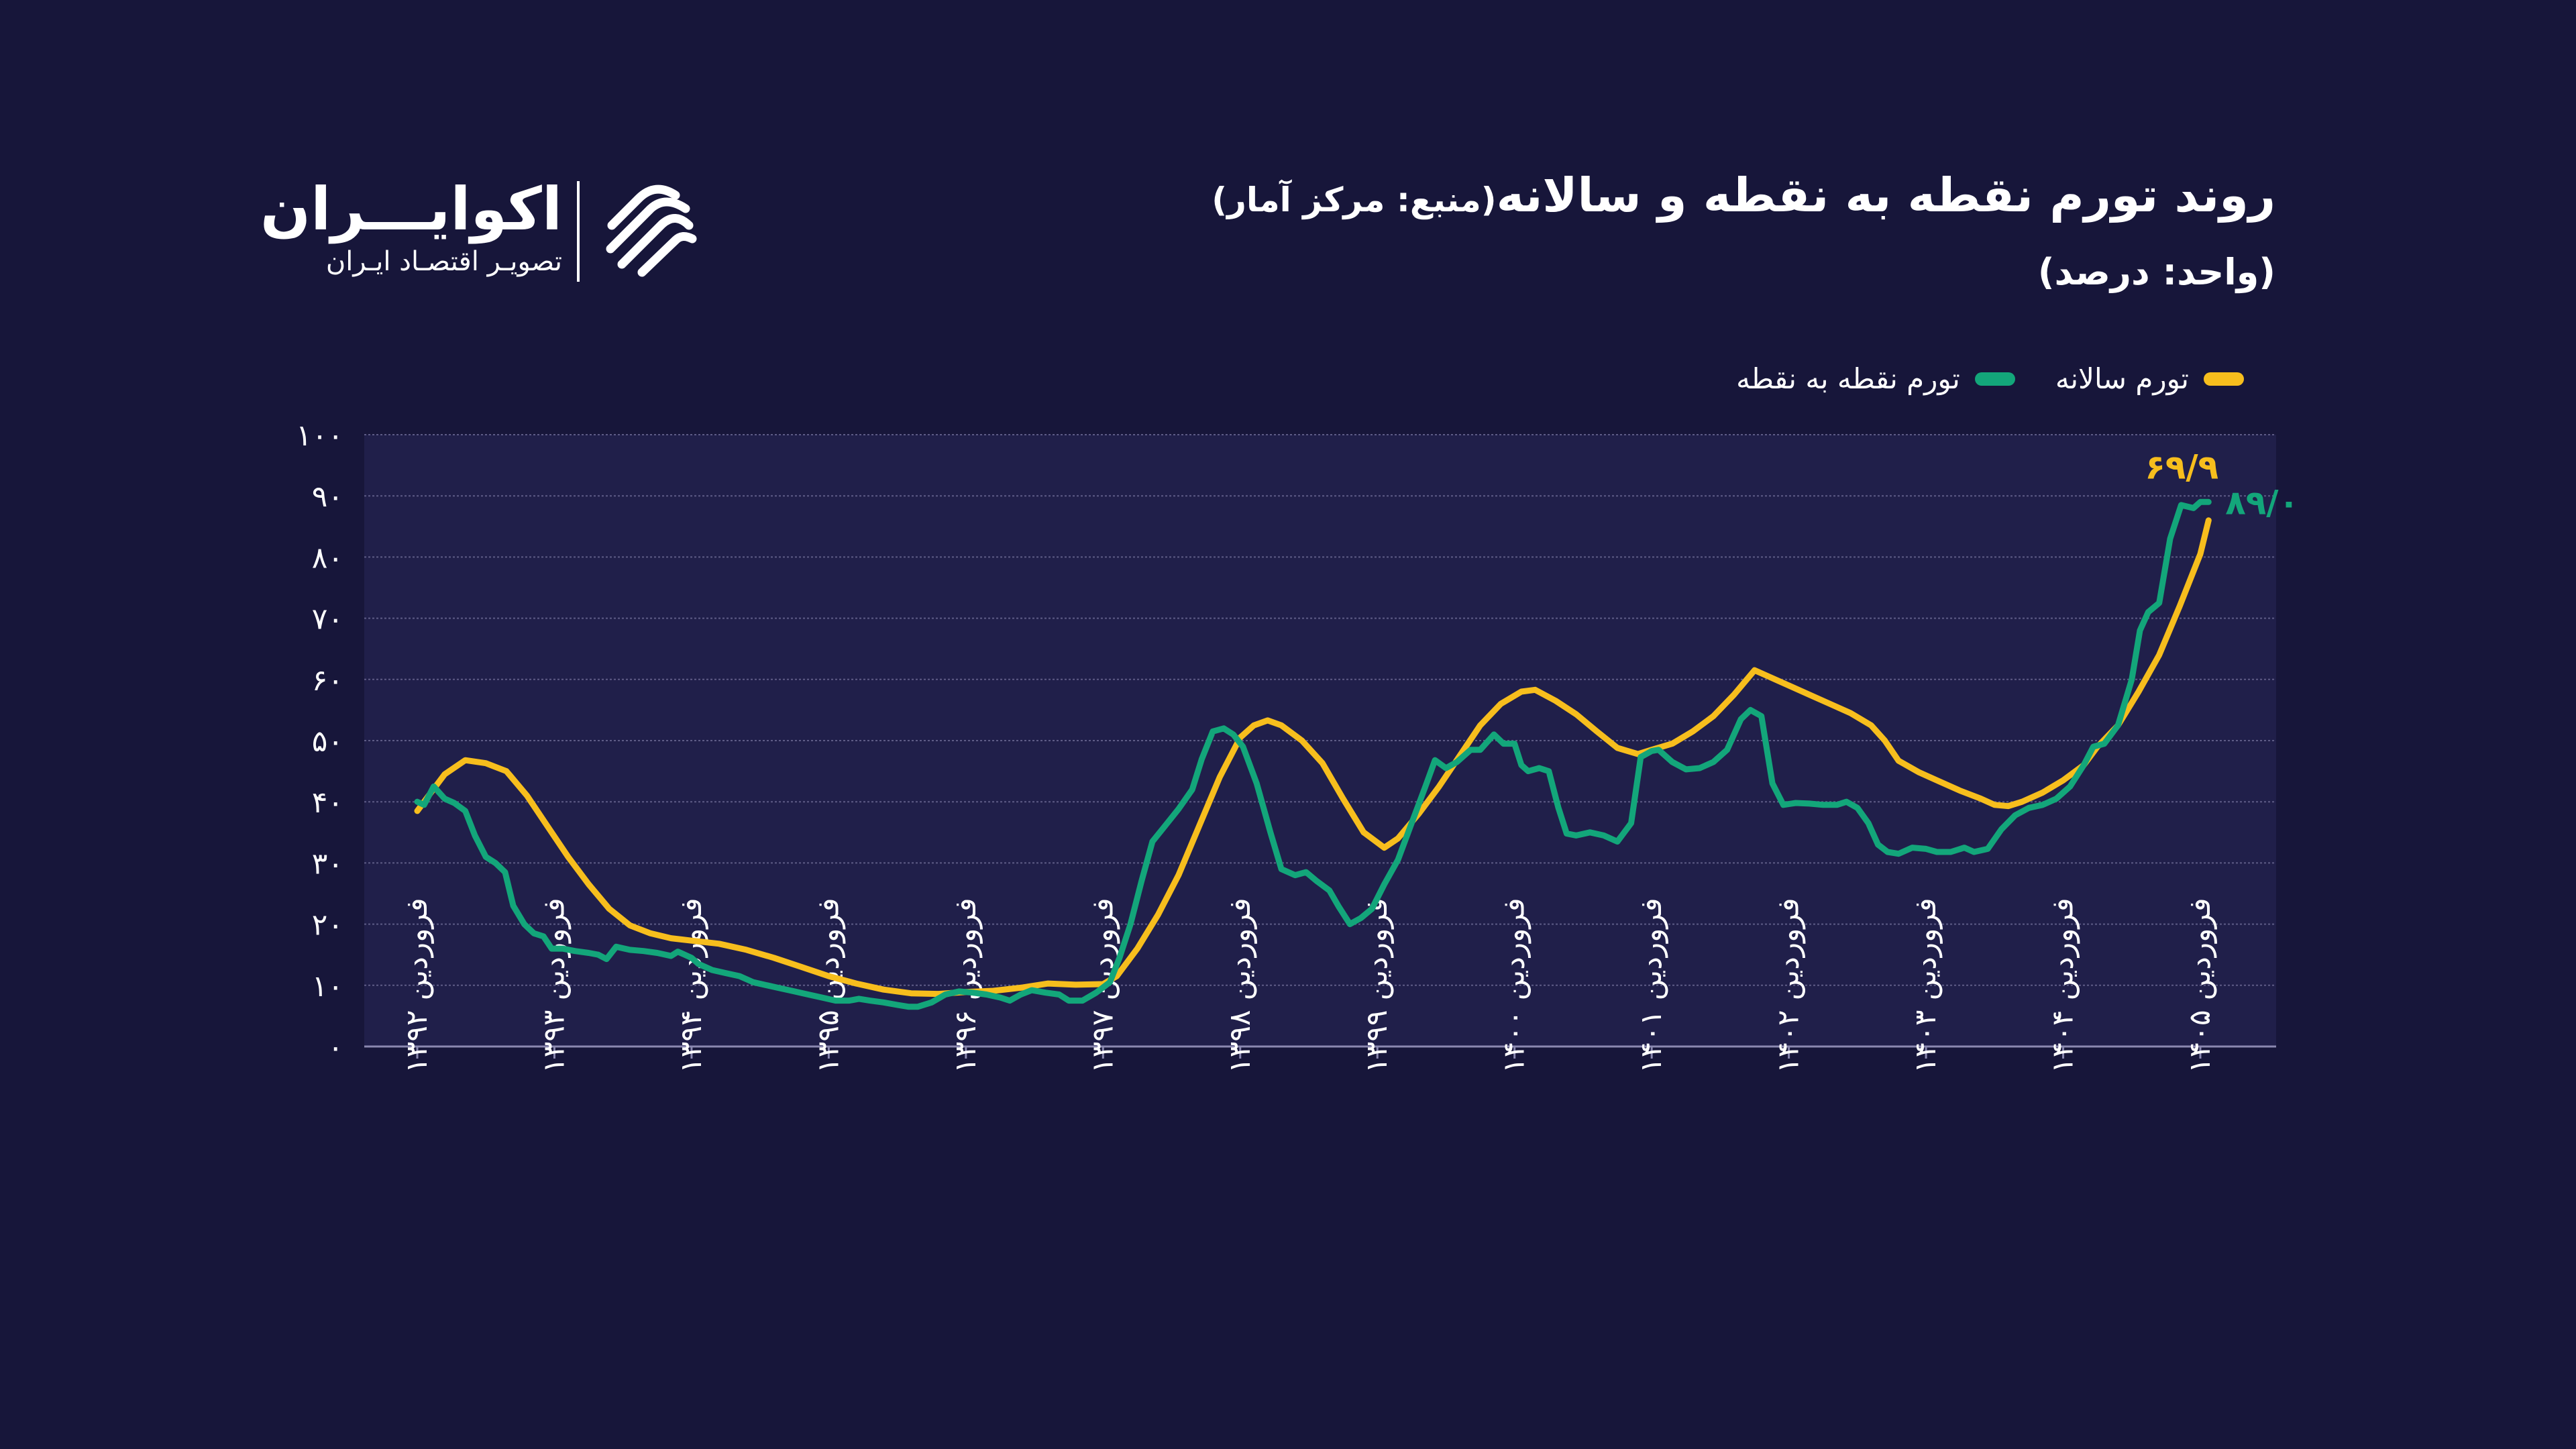 The width and height of the screenshot is (2576, 1449). What do you see at coordinates (327, 741) in the screenshot?
I see `y-tick-label: ۵۰` at bounding box center [327, 741].